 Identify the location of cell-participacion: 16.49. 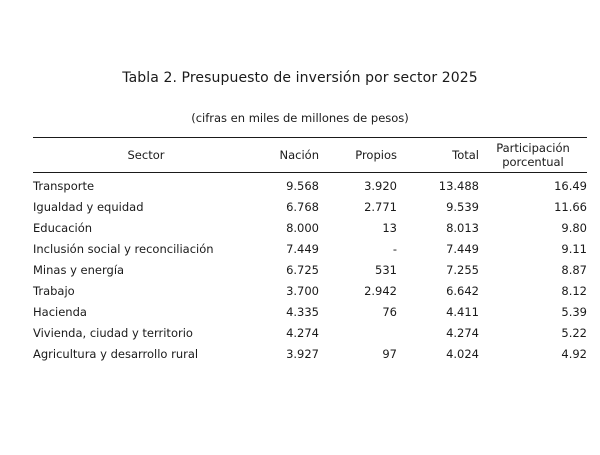
(570, 185).